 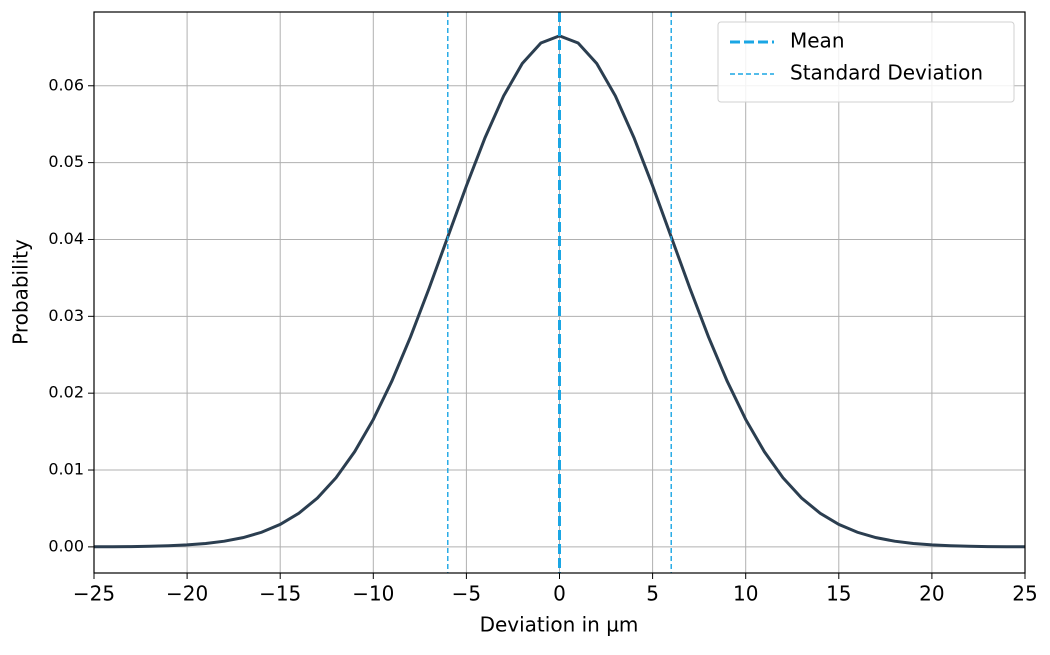 I want to click on x-tick-label: 0, so click(x=559, y=594).